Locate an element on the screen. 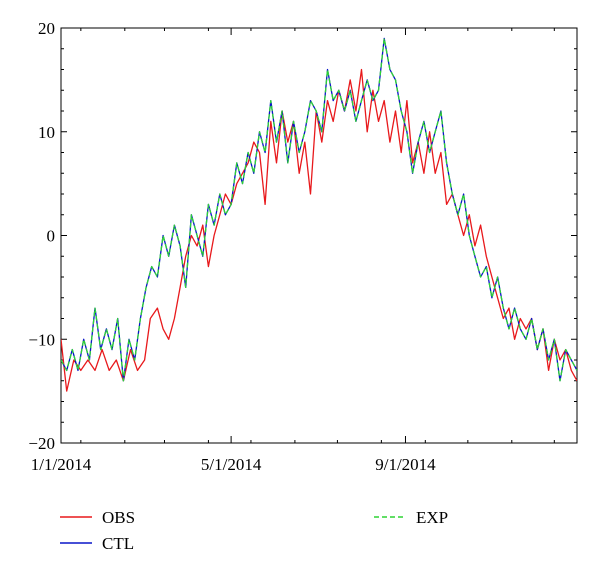 This screenshot has width=600, height=570. x-tick-label: 9/1/2014 is located at coordinates (405, 464).